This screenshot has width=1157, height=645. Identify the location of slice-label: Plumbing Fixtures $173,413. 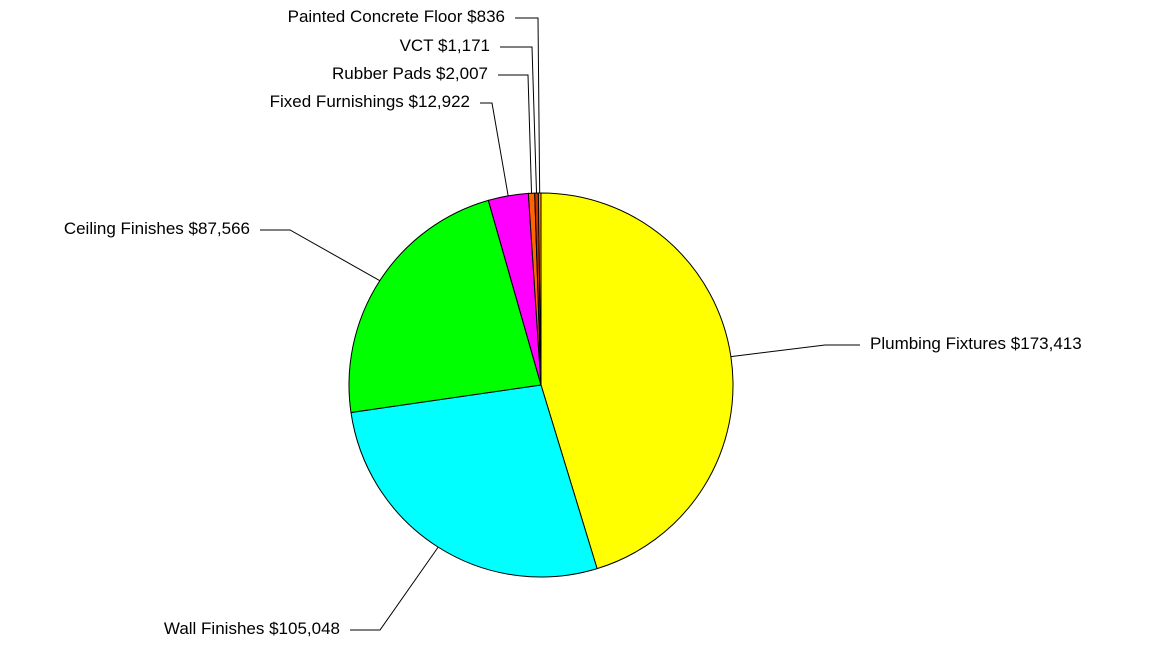
(976, 343).